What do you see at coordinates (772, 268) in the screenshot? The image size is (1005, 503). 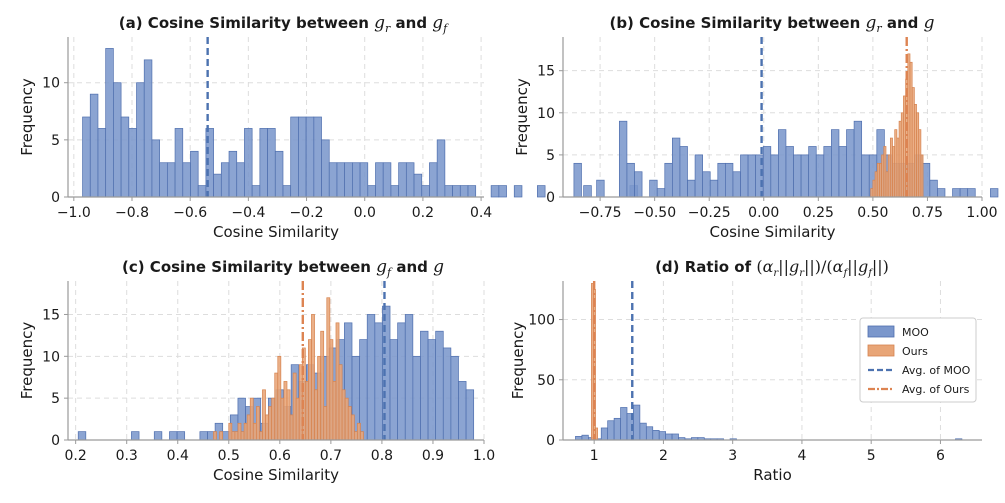 I see `chart-title: (d) Ratio of (αr​||gr​||)/(αf​||gf​||)` at bounding box center [772, 268].